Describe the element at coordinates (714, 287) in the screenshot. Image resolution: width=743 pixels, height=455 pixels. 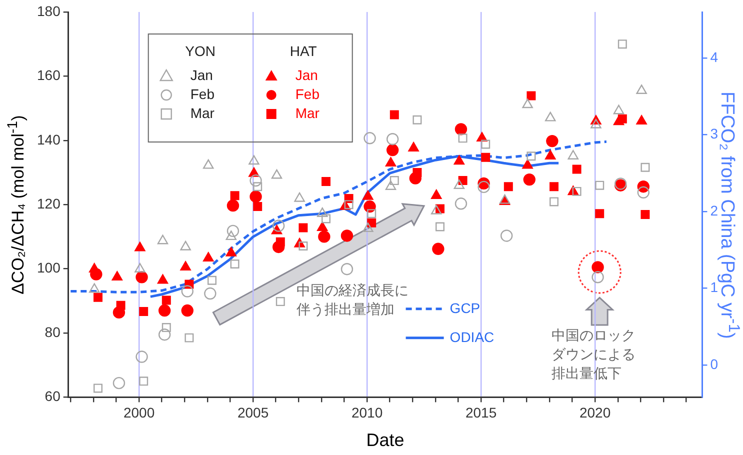
I see `y2-tick-label: 1` at that location.